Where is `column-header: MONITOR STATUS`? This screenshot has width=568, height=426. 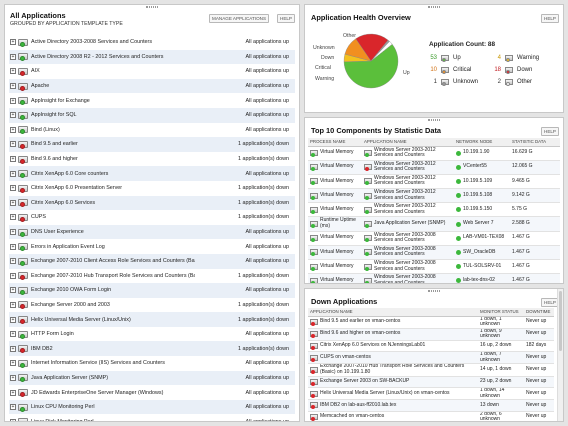
column-header: MONITOR STATUS is located at coordinates (501, 312).